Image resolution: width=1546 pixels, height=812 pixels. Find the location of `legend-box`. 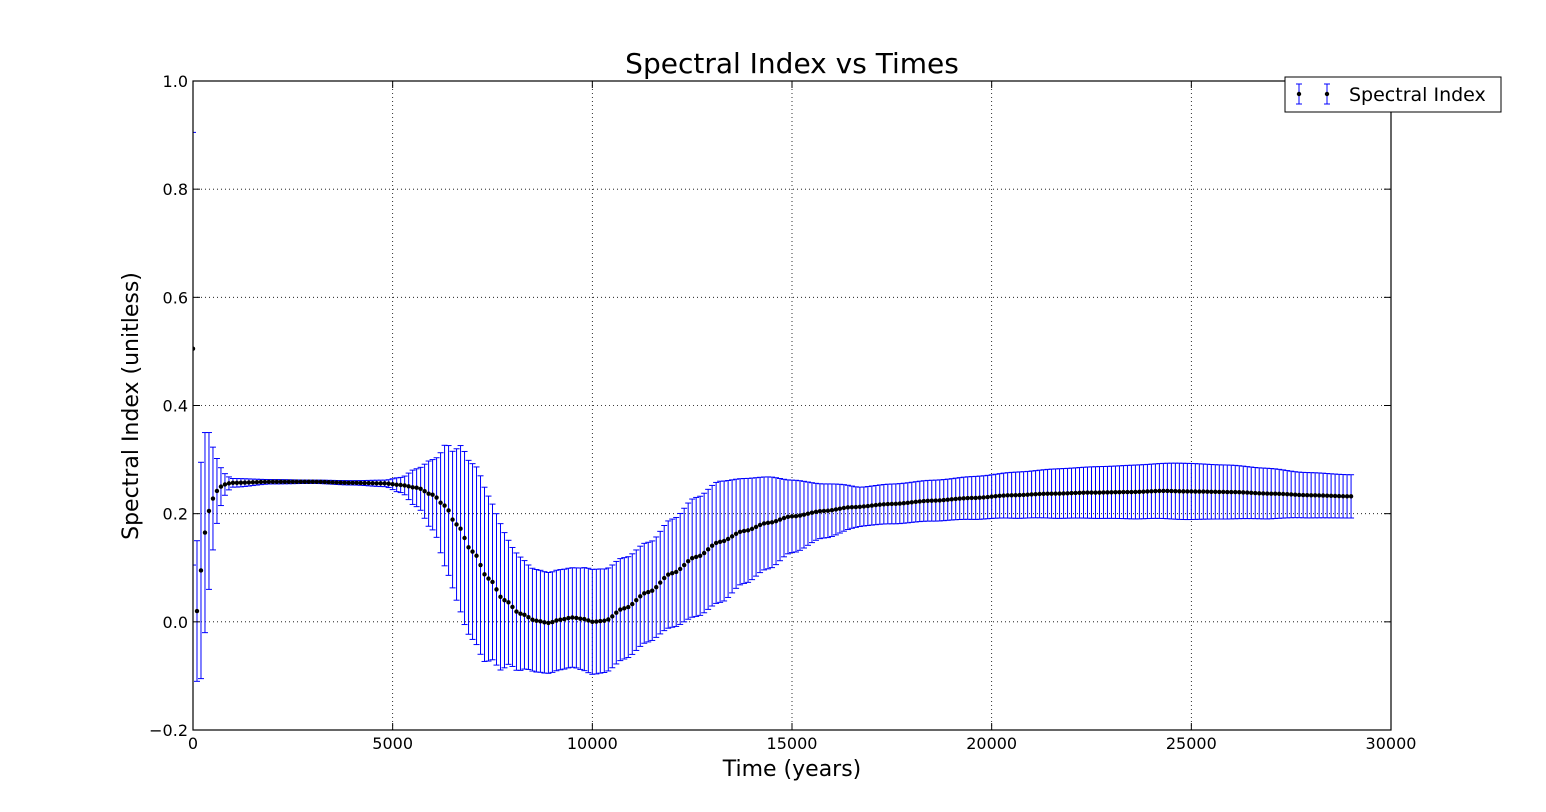

legend-box is located at coordinates (1393, 94).